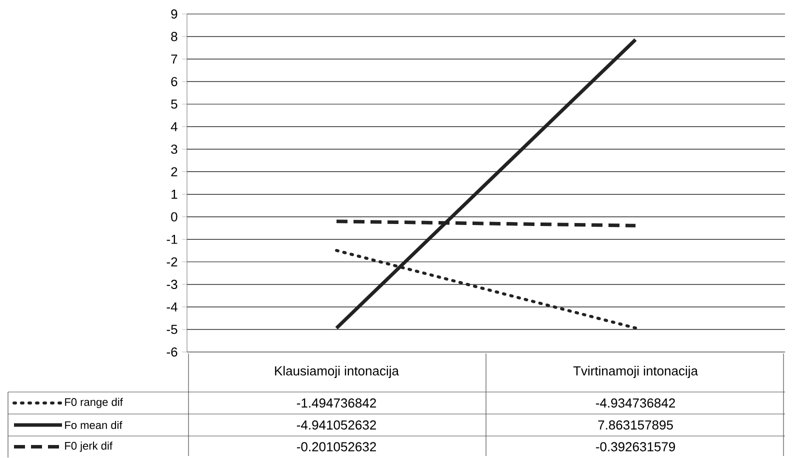 Image resolution: width=805 pixels, height=458 pixels. I want to click on data-label: -0.392631579, so click(635, 447).